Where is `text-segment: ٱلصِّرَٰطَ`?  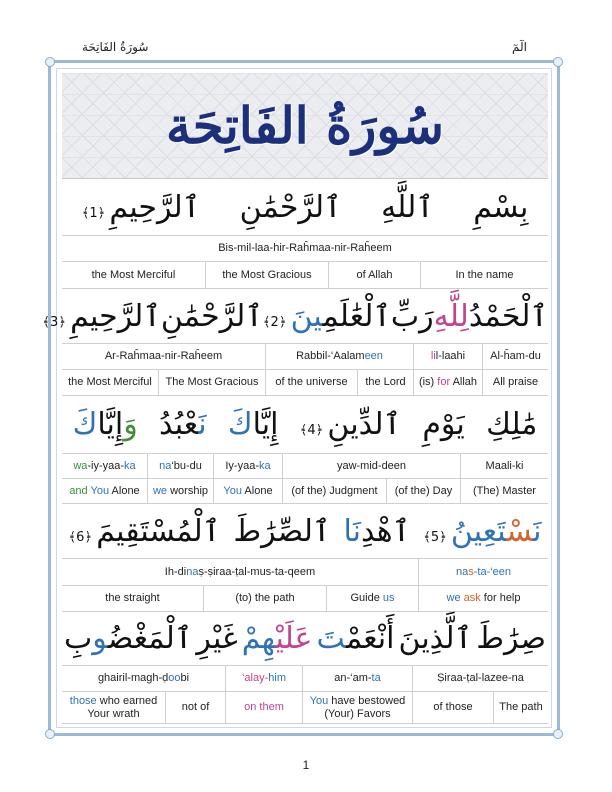
text-segment: ٱلصِّرَٰطَ is located at coordinates (282, 531).